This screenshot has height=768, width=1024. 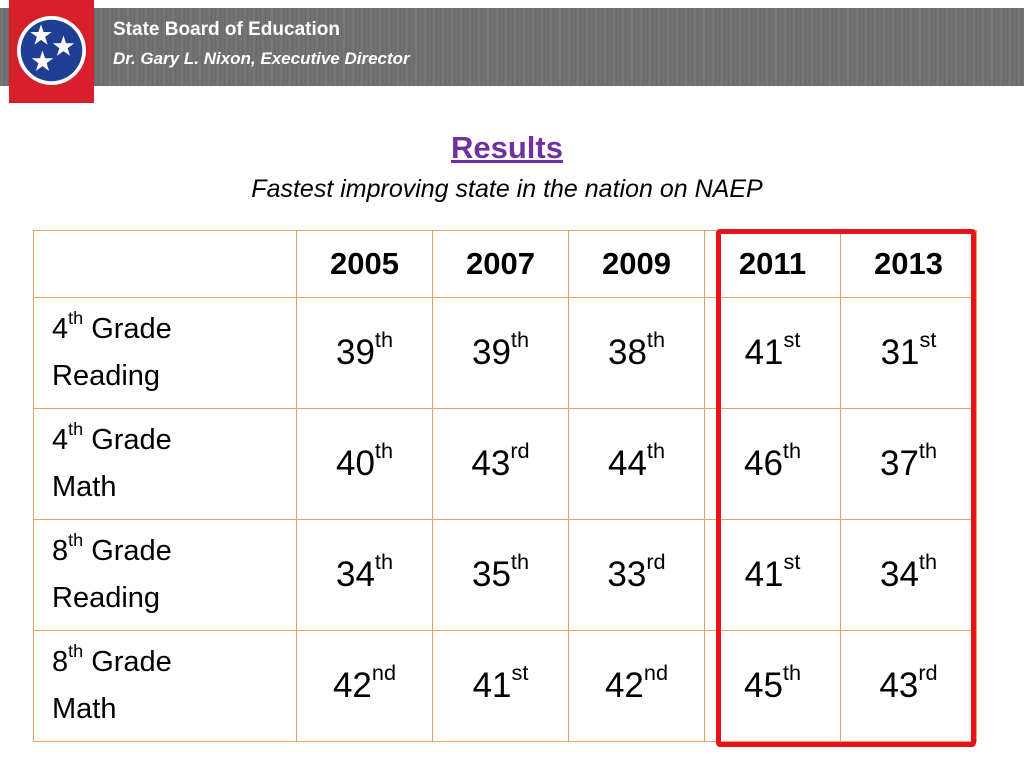 What do you see at coordinates (763, 685) in the screenshot?
I see `rank-number: 45` at bounding box center [763, 685].